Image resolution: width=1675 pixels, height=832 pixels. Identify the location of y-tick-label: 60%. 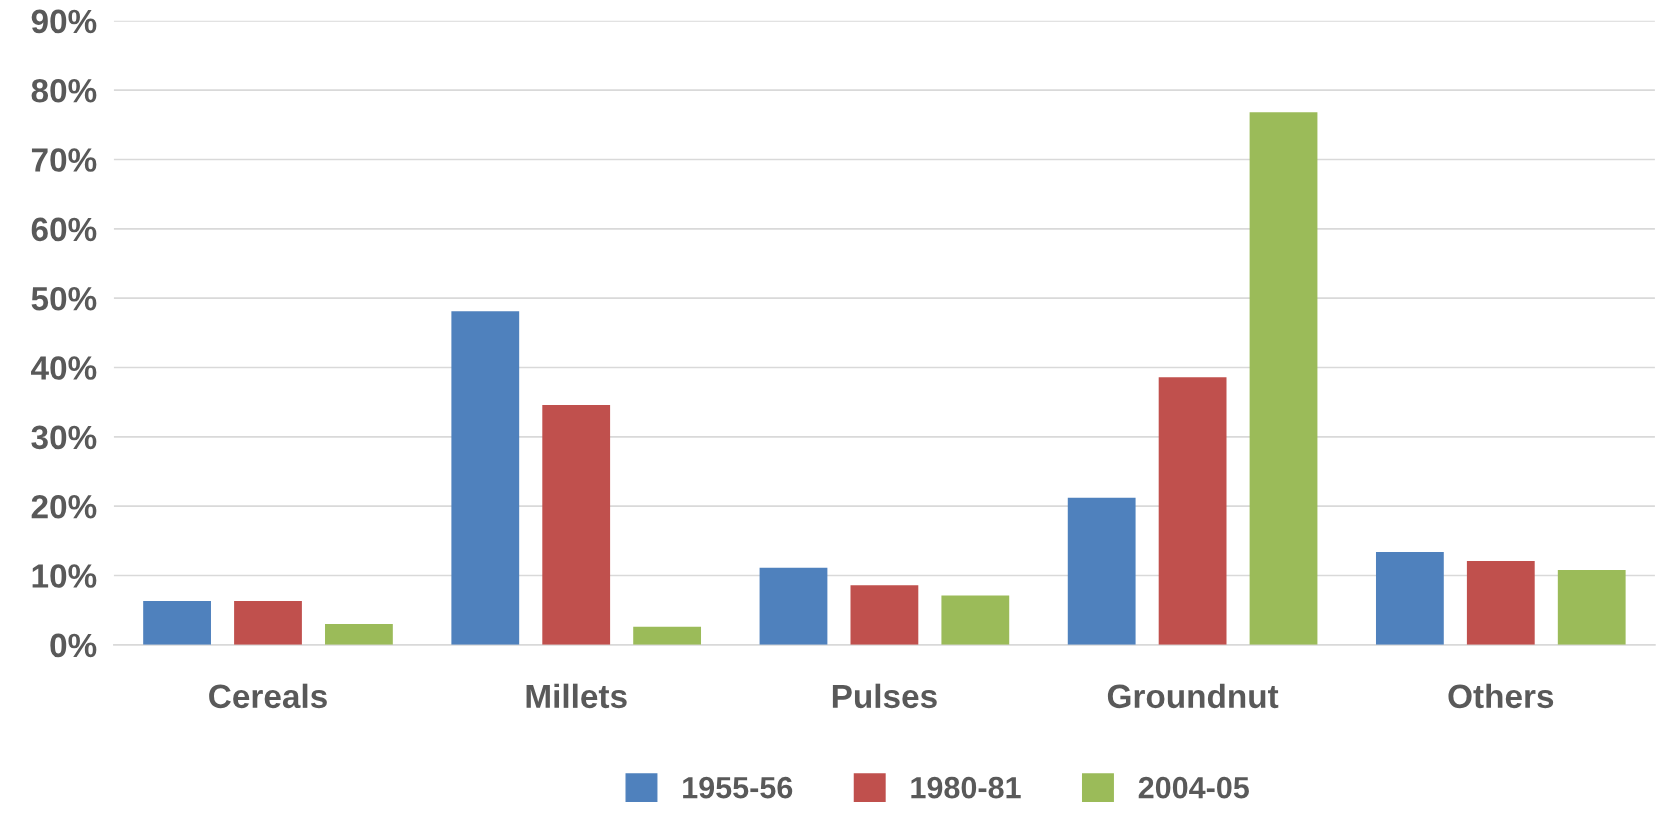
(64, 229).